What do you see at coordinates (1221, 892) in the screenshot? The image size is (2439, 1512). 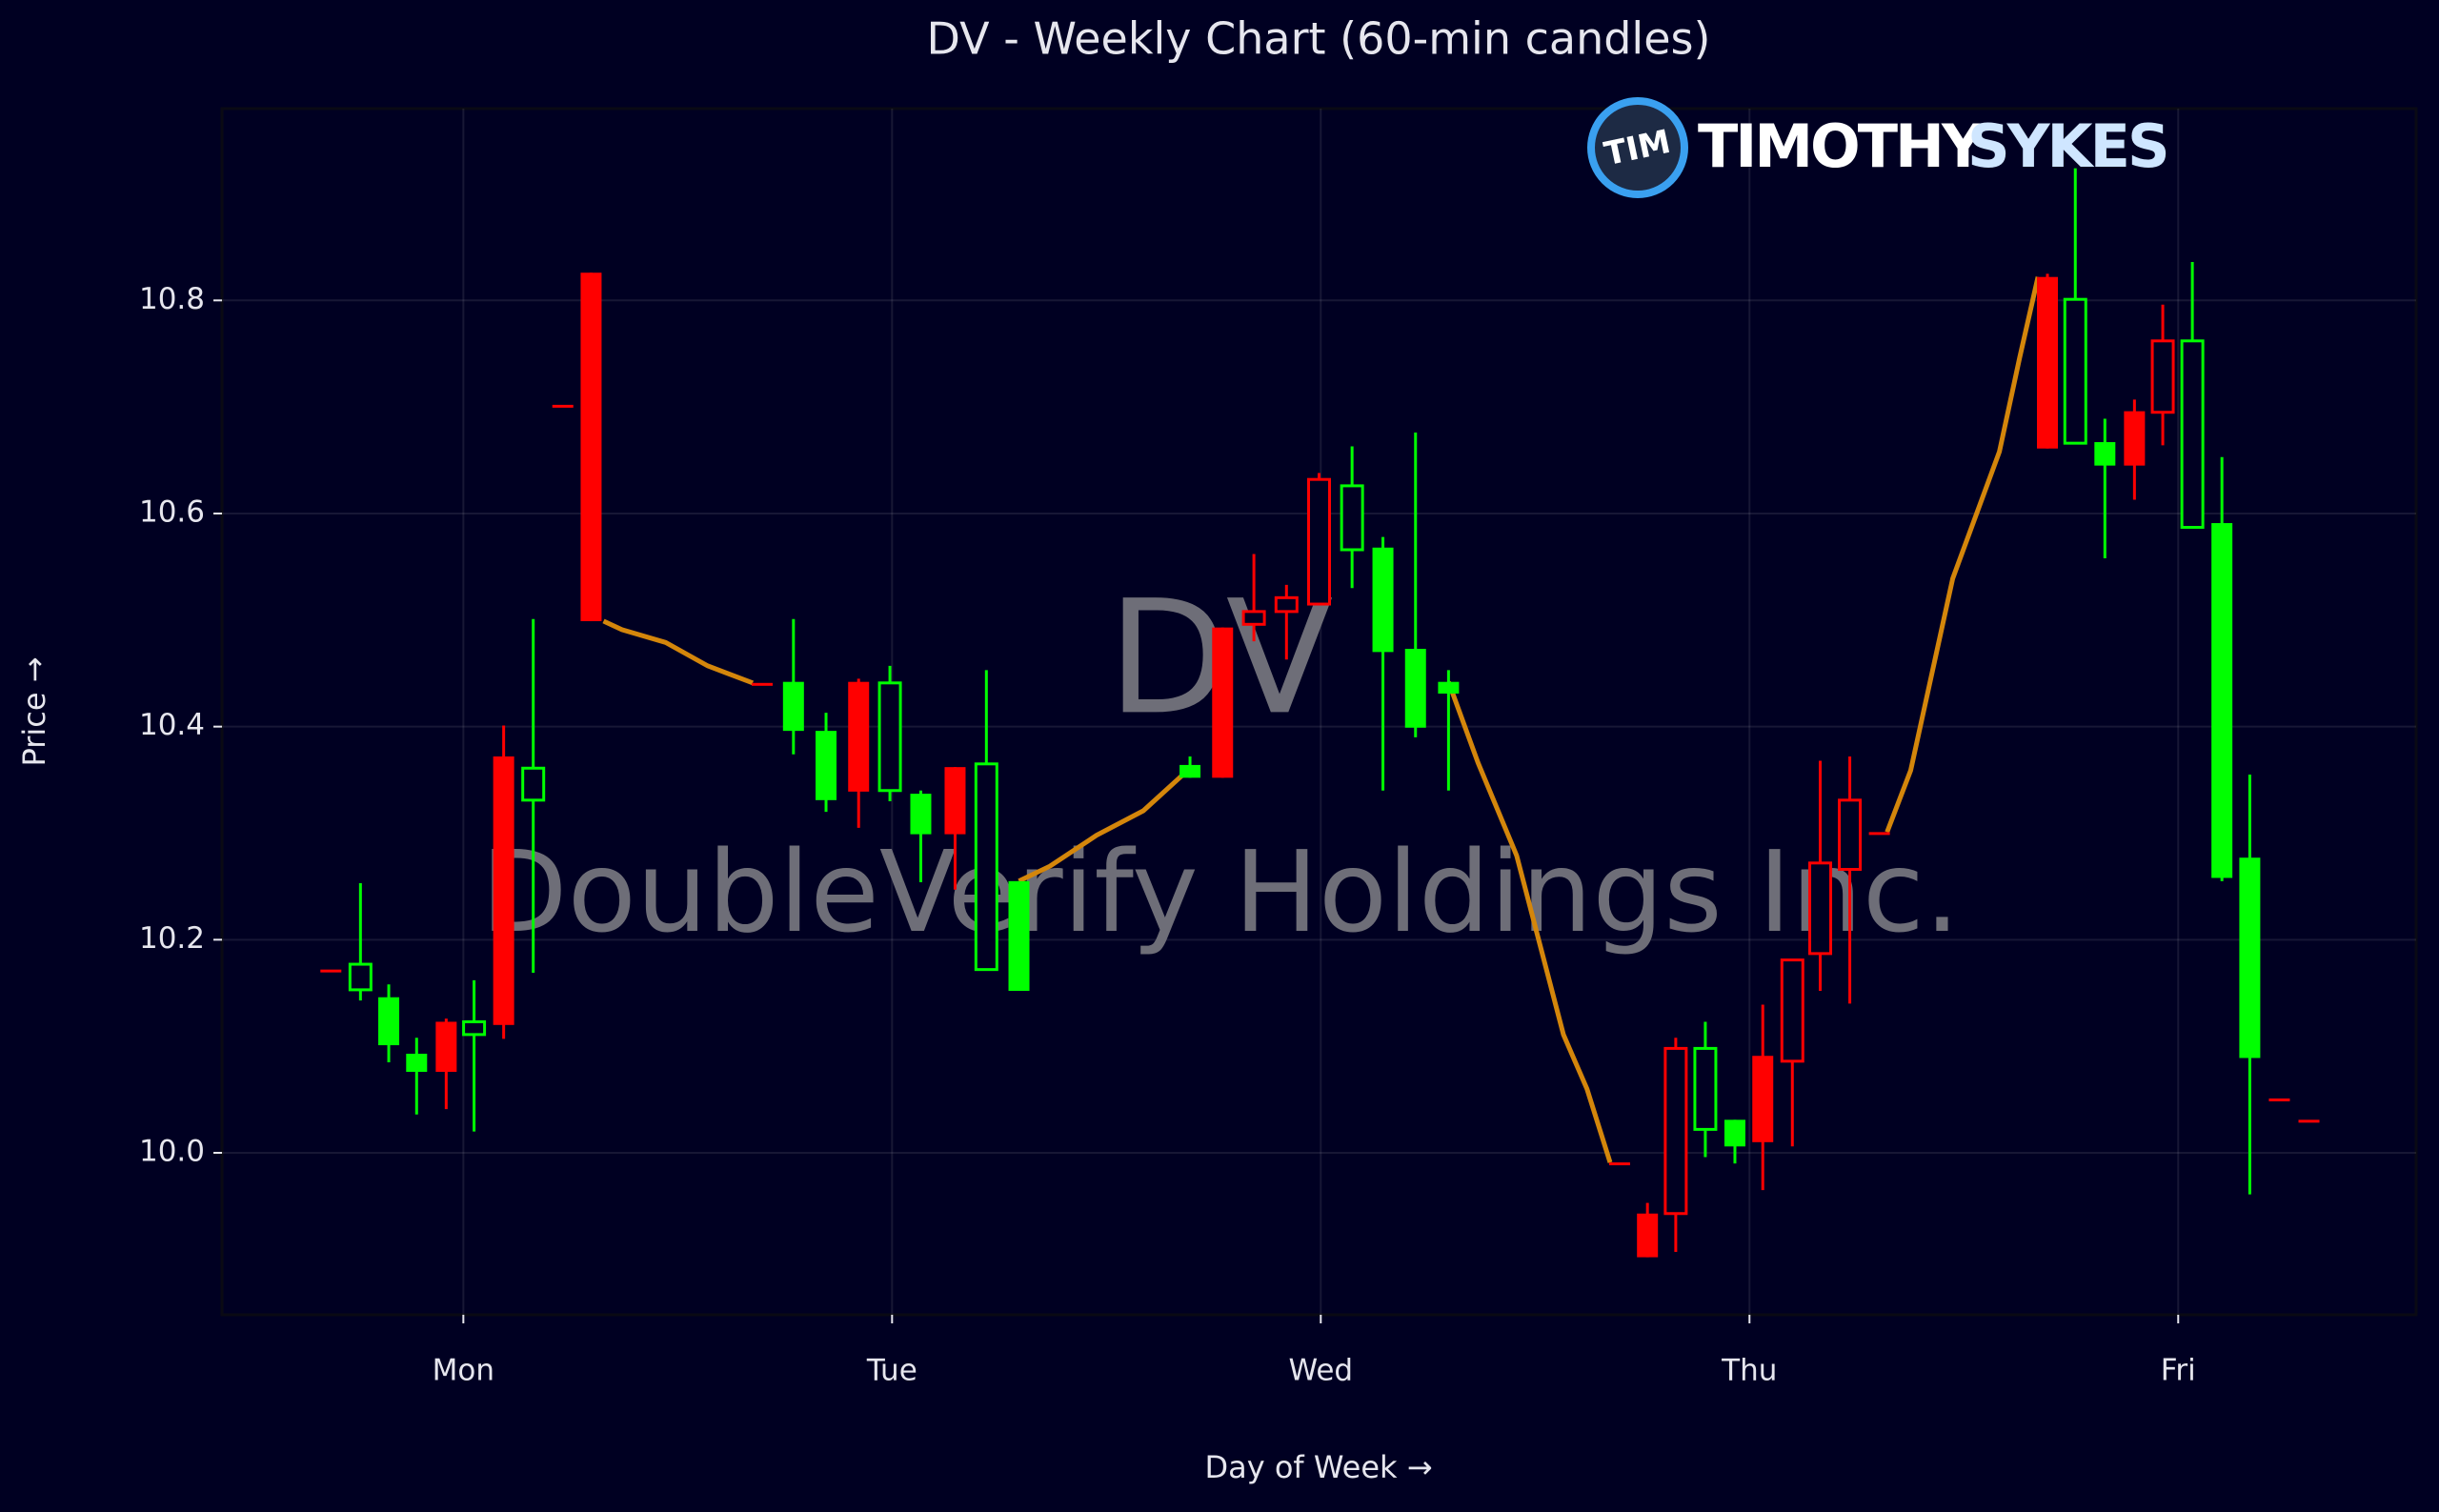 I see `watermark-company: DoubleVerify Holdings Inc.` at bounding box center [1221, 892].